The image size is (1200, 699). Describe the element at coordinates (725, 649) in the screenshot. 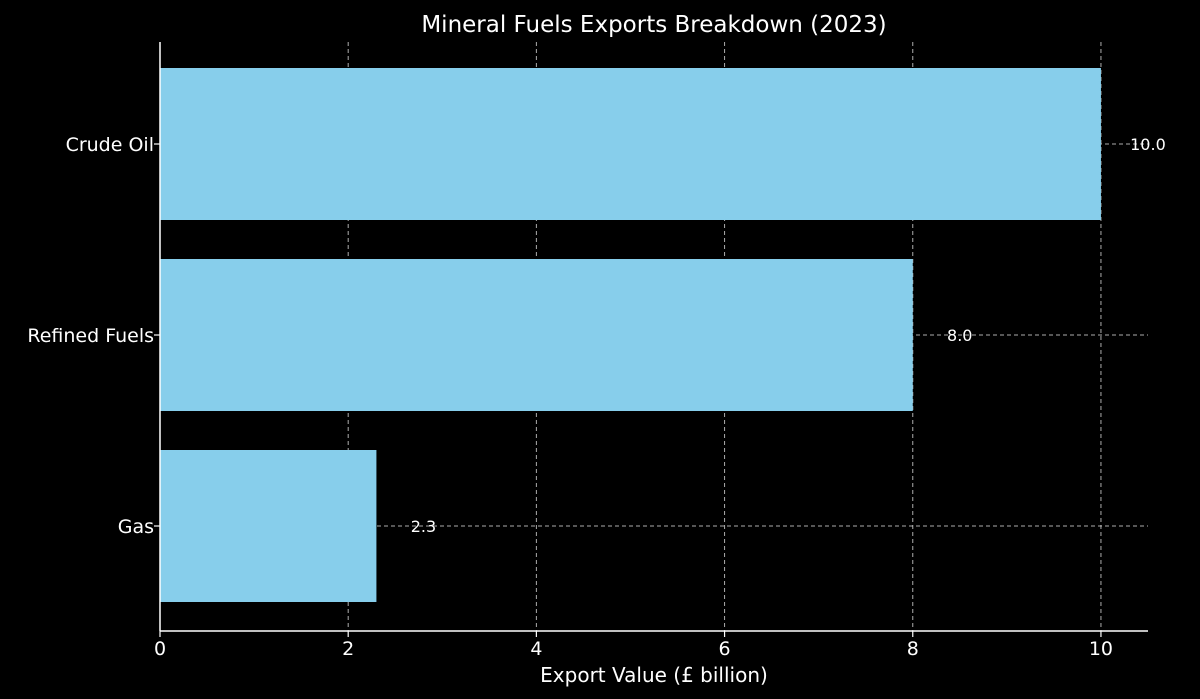

I see `x-tick-label: 6` at that location.